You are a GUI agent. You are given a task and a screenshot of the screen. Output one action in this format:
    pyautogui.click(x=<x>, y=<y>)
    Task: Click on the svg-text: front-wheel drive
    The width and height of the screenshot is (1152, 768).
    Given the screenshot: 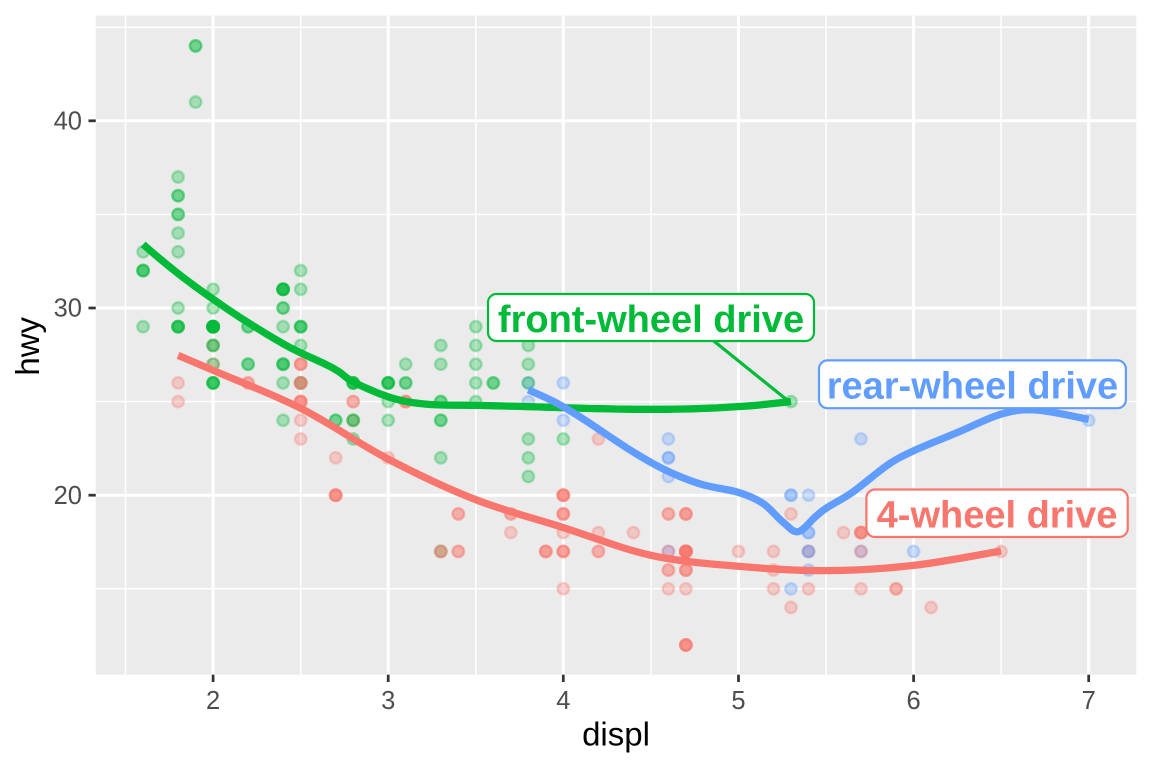 What is the action you would take?
    pyautogui.click(x=651, y=320)
    